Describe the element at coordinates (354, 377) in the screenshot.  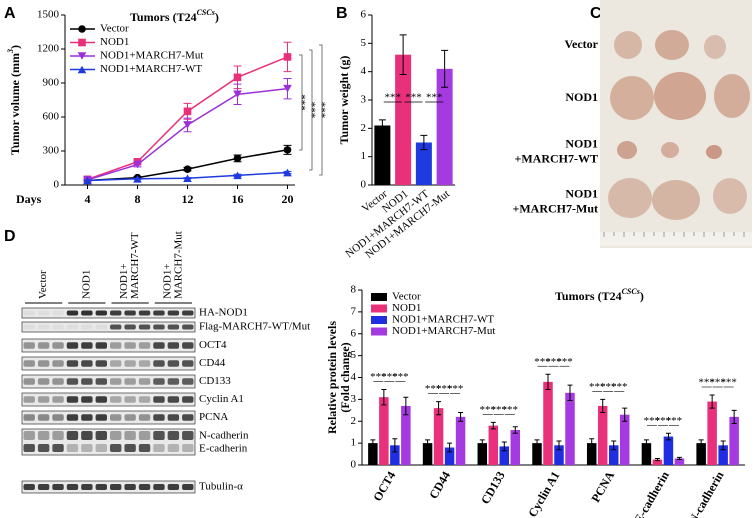
I see `y-tick-label: 4` at that location.